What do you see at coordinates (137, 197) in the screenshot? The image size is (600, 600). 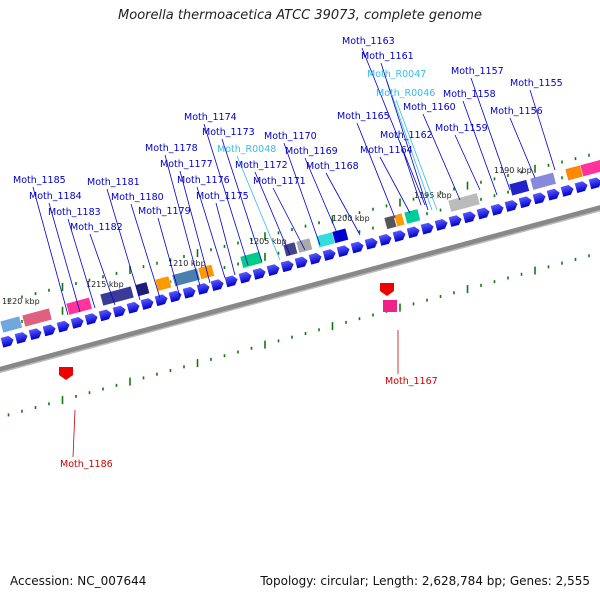 I see `gene-label: Moth_1180` at bounding box center [137, 197].